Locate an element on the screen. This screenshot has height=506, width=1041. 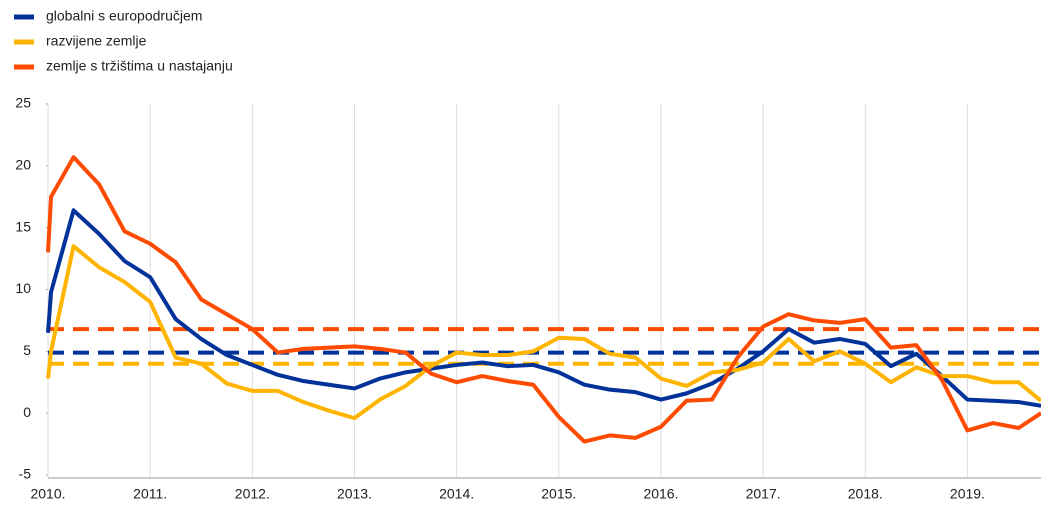
legend-label: razvijene zemlje is located at coordinates (96, 41).